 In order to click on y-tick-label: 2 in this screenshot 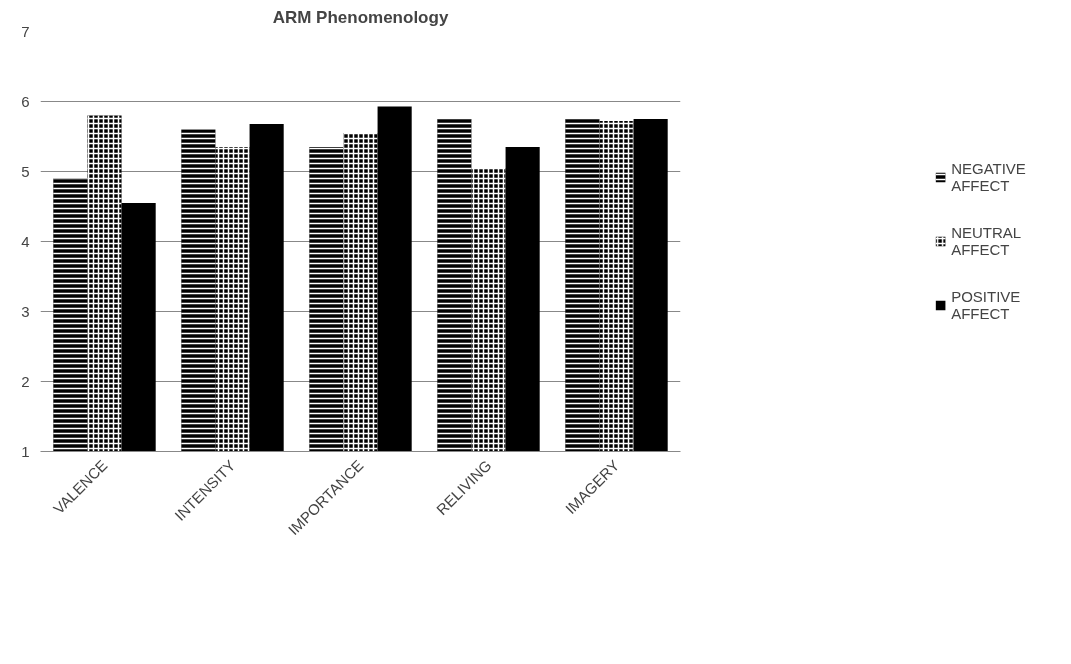, I will do `click(25, 381)`.